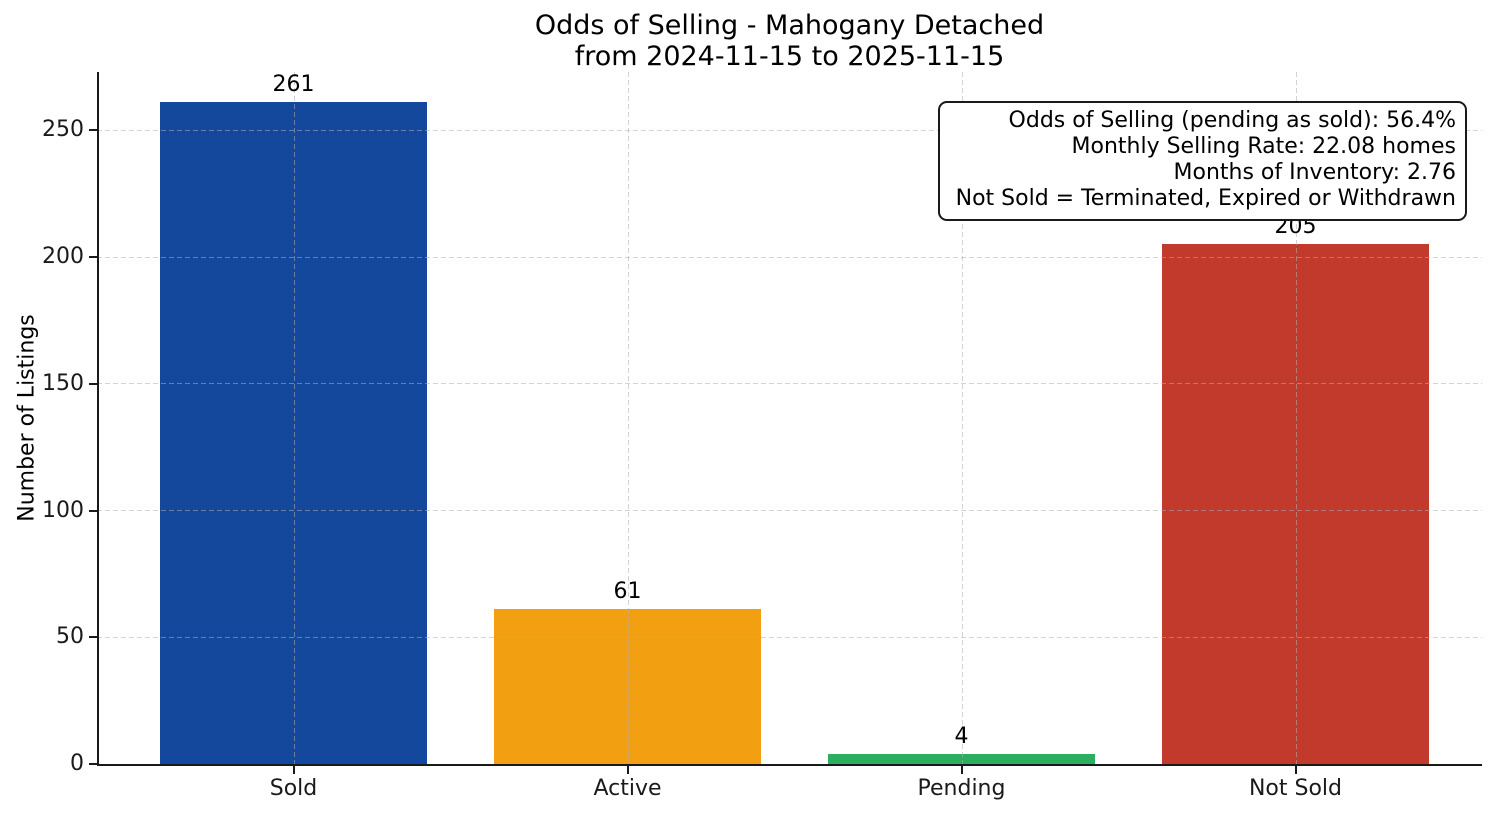  I want to click on x-tick-label-pending: Pending, so click(961, 788).